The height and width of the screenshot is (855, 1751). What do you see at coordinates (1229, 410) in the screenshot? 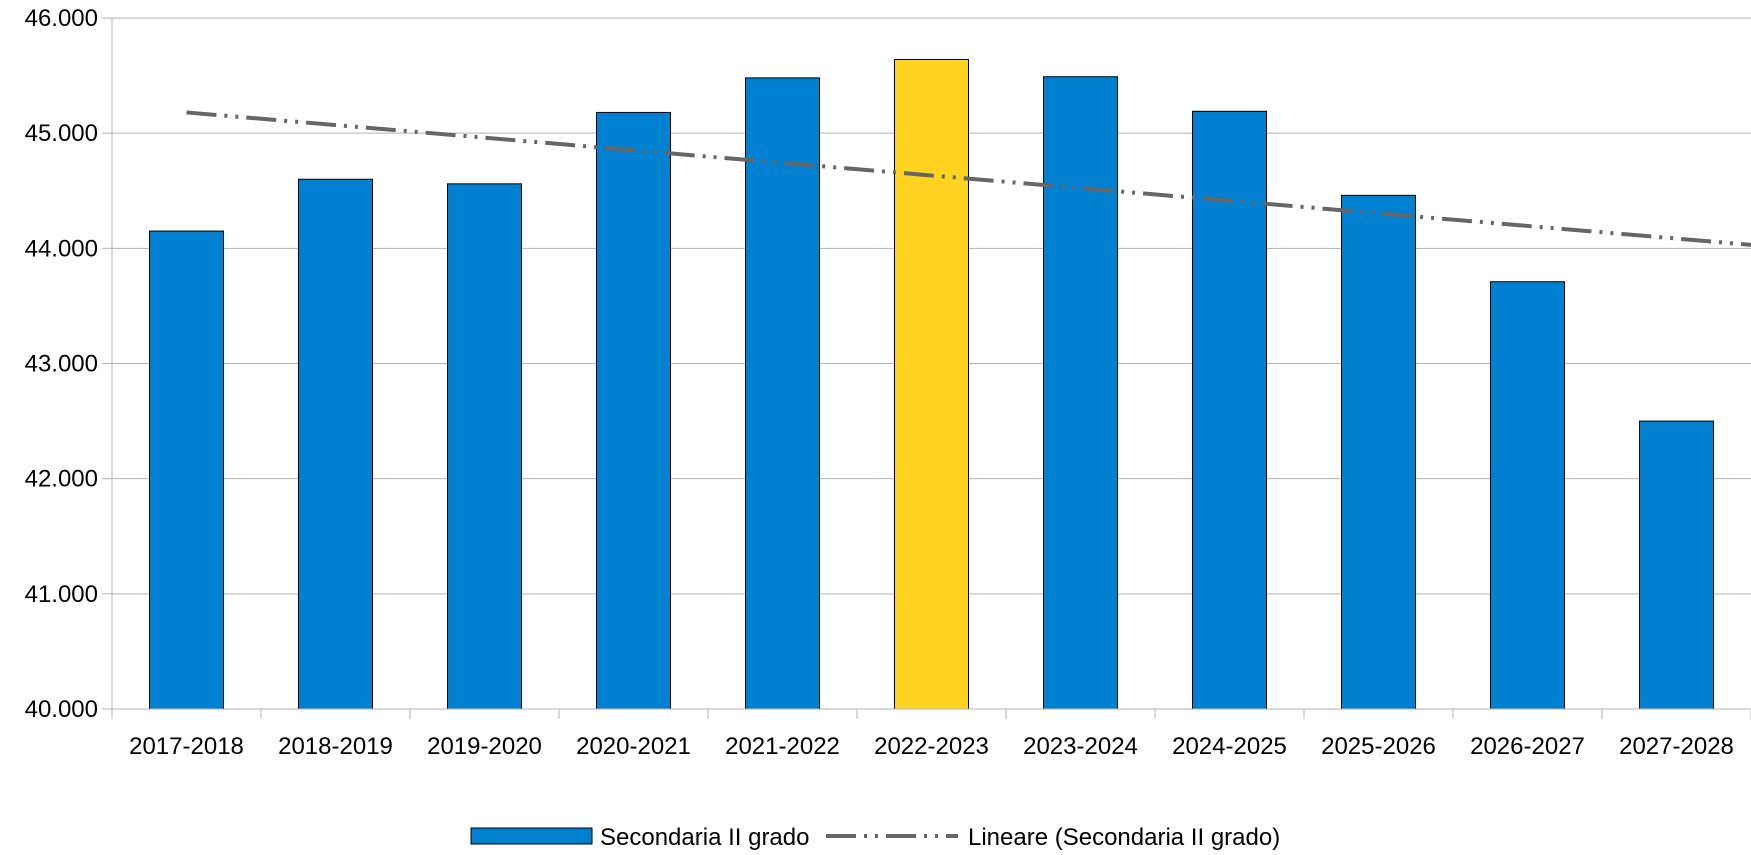
I see `bar-2024-2025` at bounding box center [1229, 410].